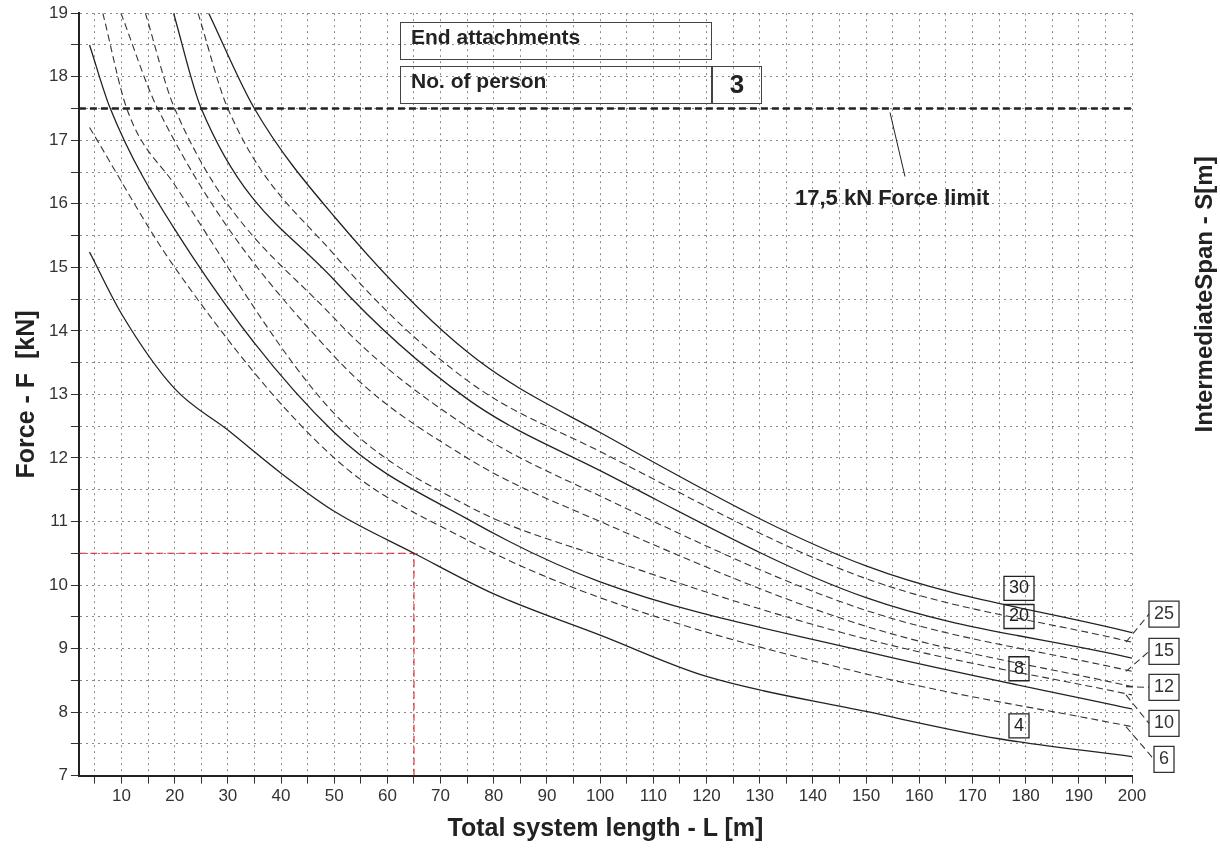 This screenshot has width=1220, height=852. Describe the element at coordinates (547, 796) in the screenshot. I see `x-tick-label: 90` at that location.